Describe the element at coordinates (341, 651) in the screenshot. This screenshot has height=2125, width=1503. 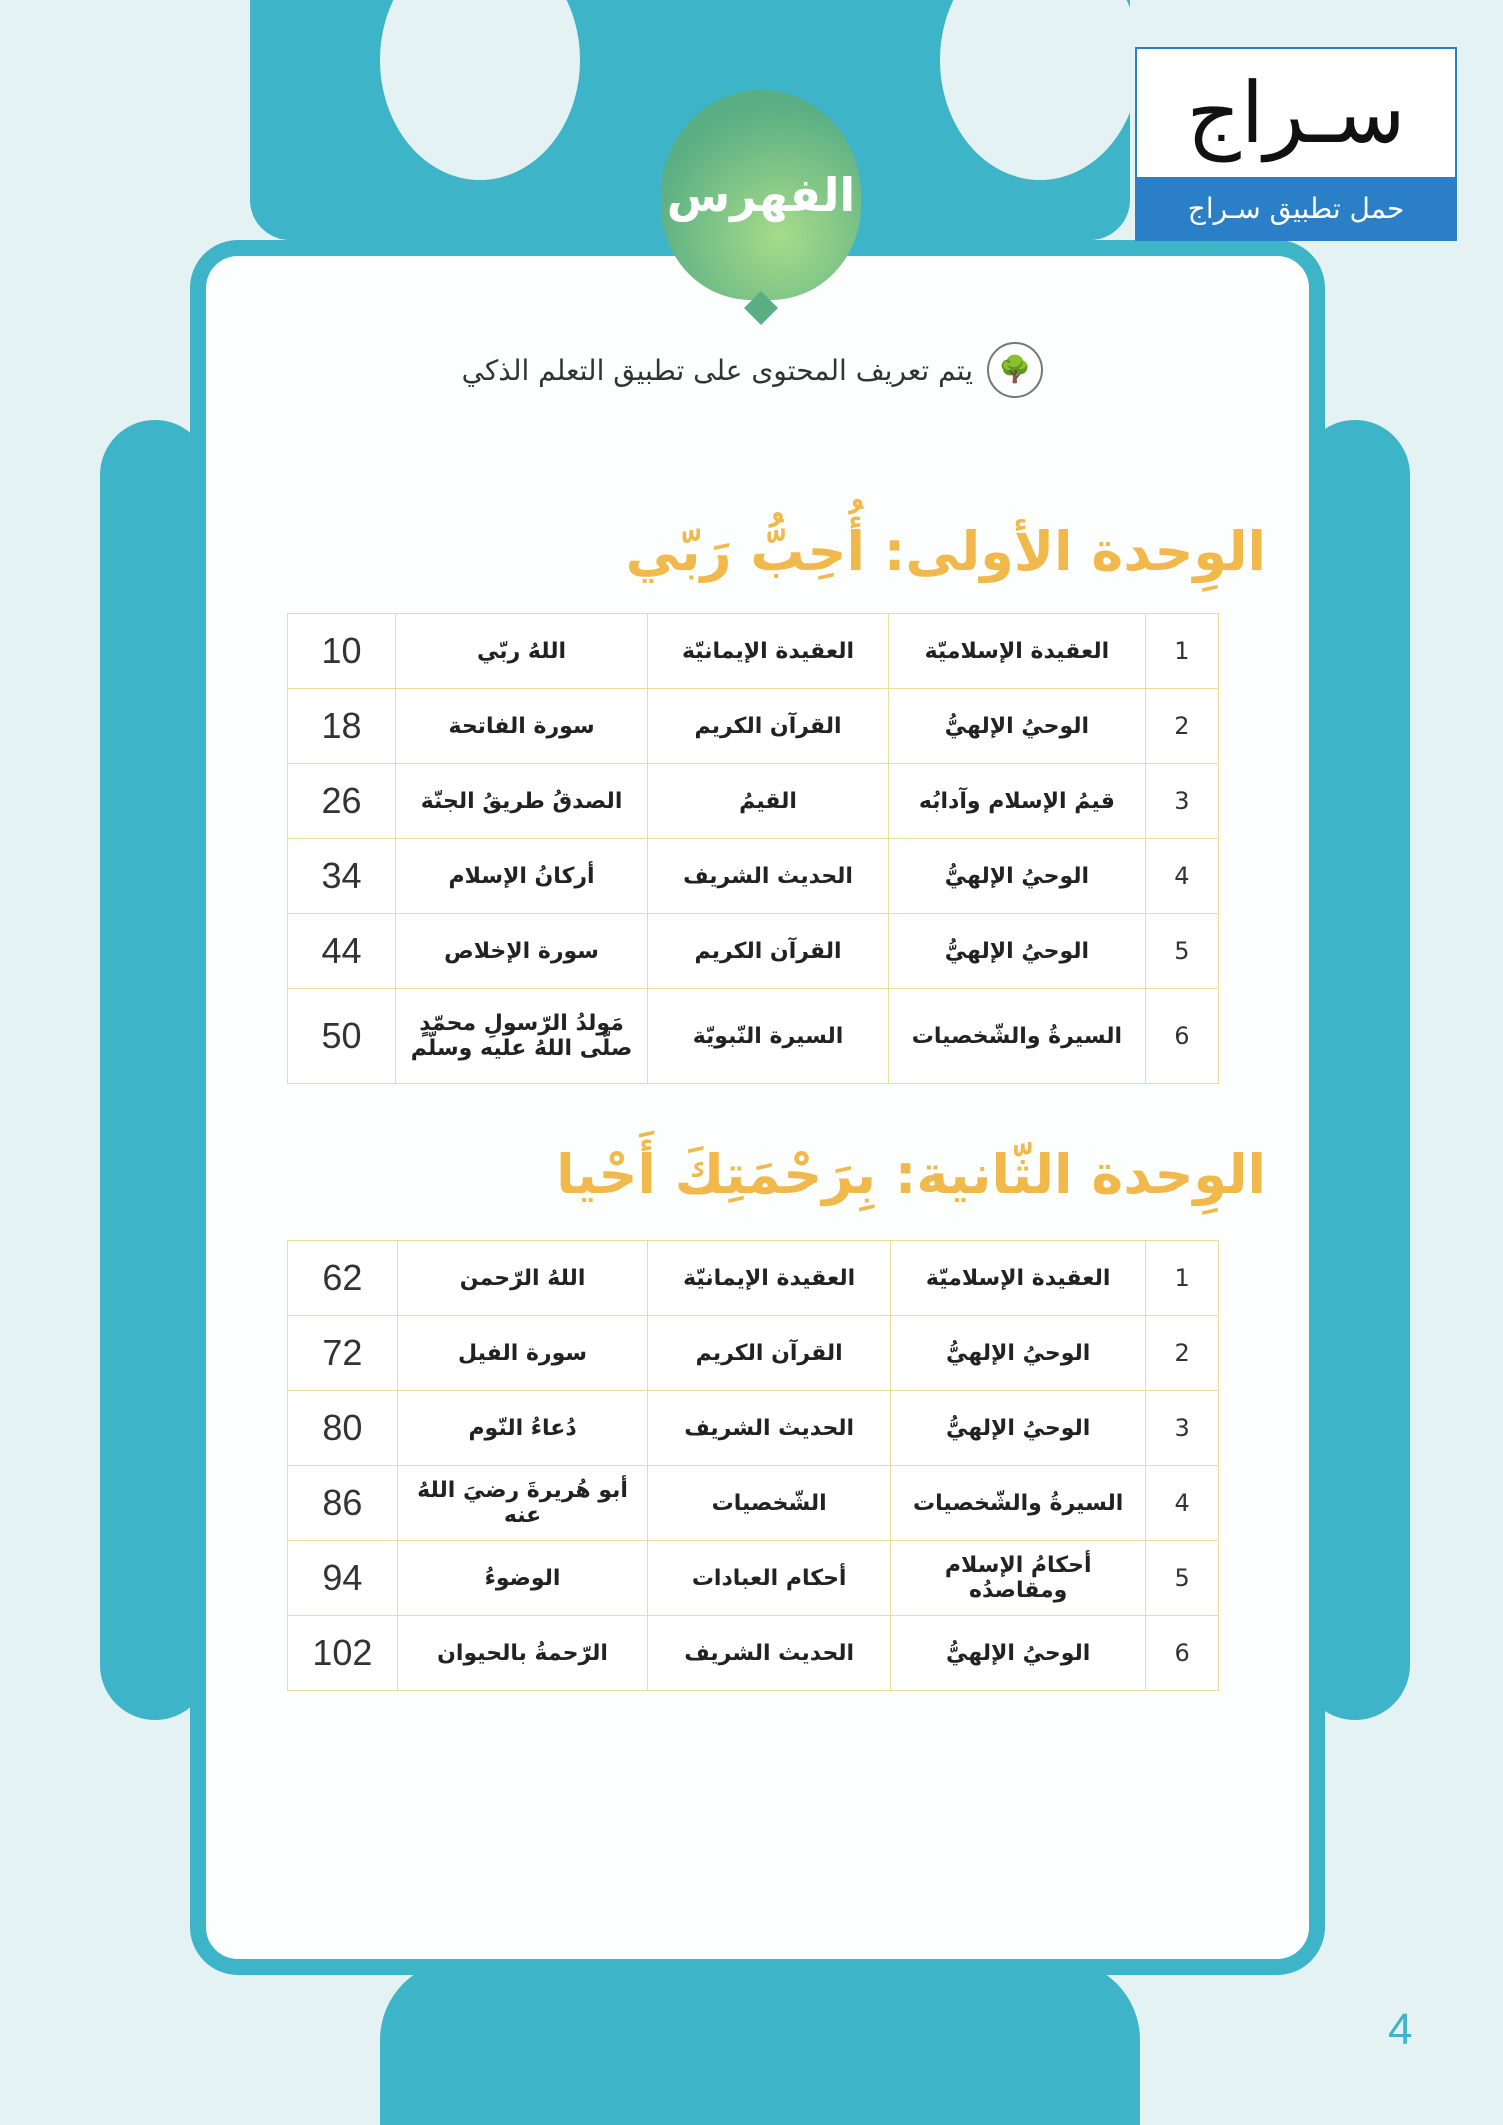
I see `page-ref: 10` at that location.